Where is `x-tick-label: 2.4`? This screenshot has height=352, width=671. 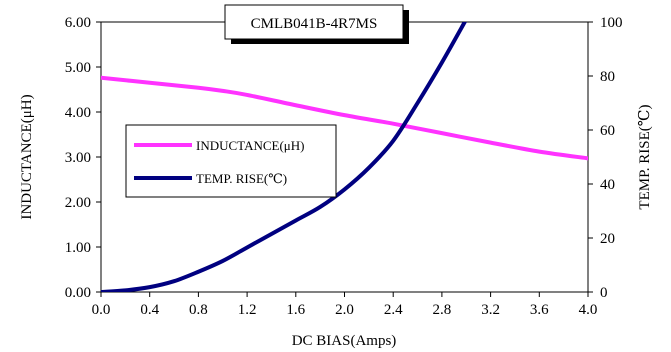 x-tick-label: 2.4 is located at coordinates (393, 310).